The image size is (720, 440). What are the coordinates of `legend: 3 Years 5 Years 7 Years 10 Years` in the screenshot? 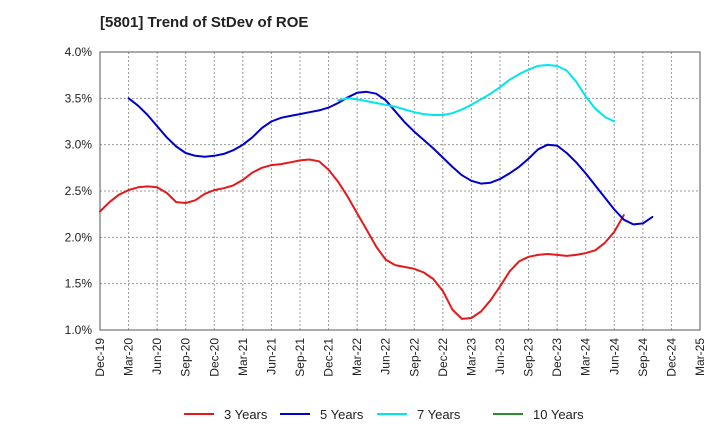 It's located at (384, 414).